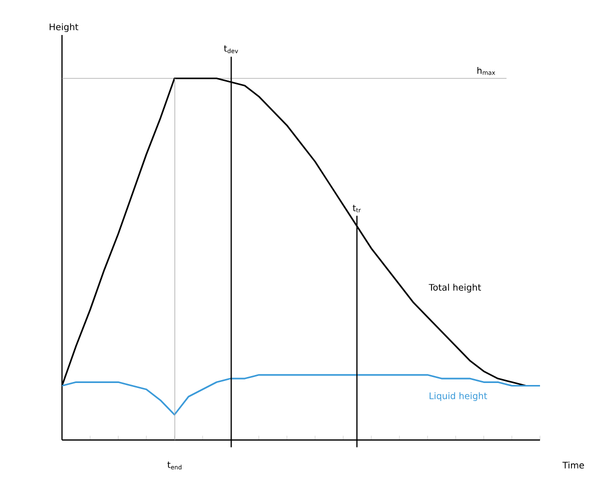  I want to click on ref-line-label: h$_{max}$, so click(486, 70).